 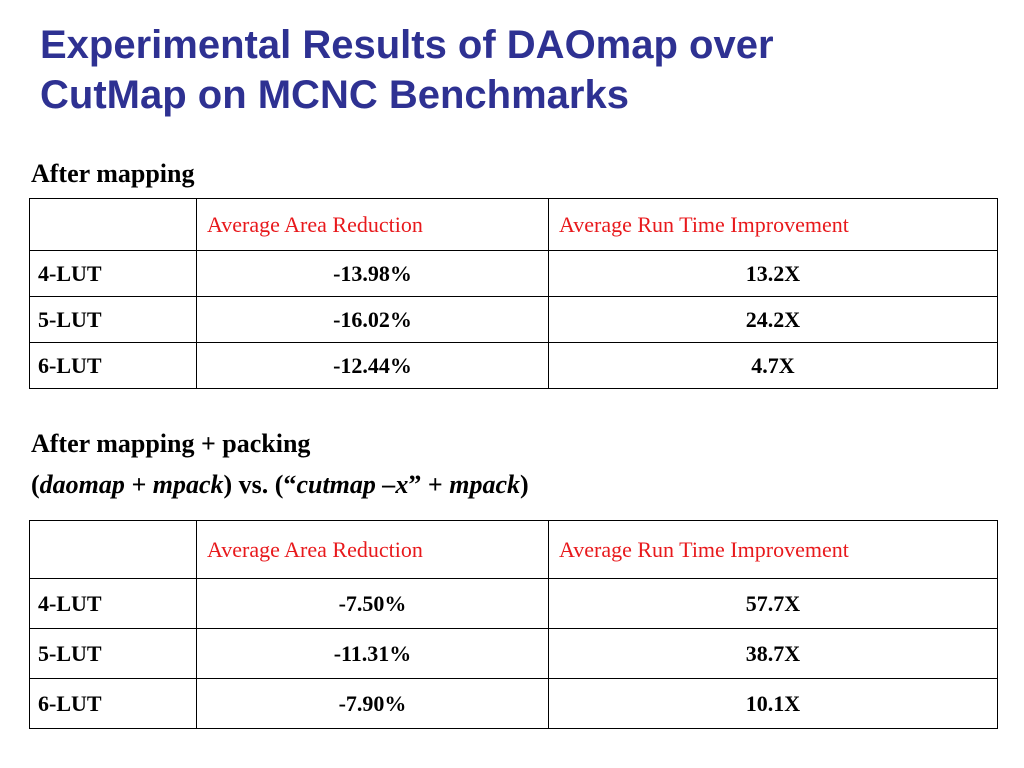 What do you see at coordinates (773, 653) in the screenshot?
I see `runtime-improvement-cell: 38.7X` at bounding box center [773, 653].